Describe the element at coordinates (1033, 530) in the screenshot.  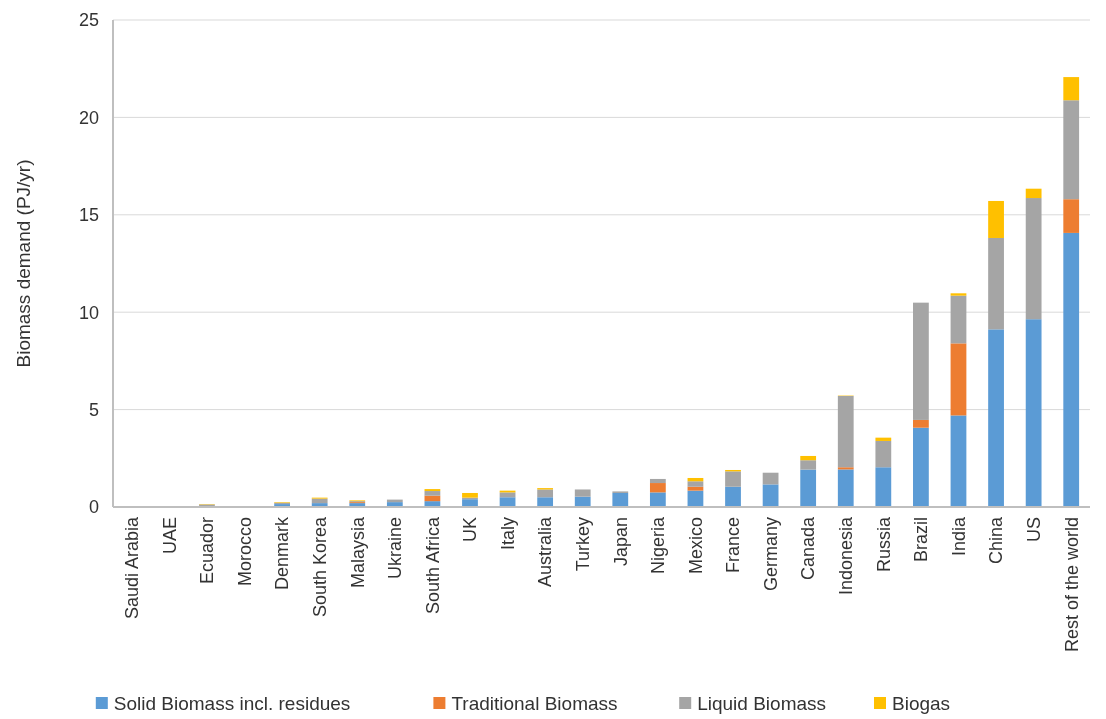
I see `x-tick-label: US` at that location.